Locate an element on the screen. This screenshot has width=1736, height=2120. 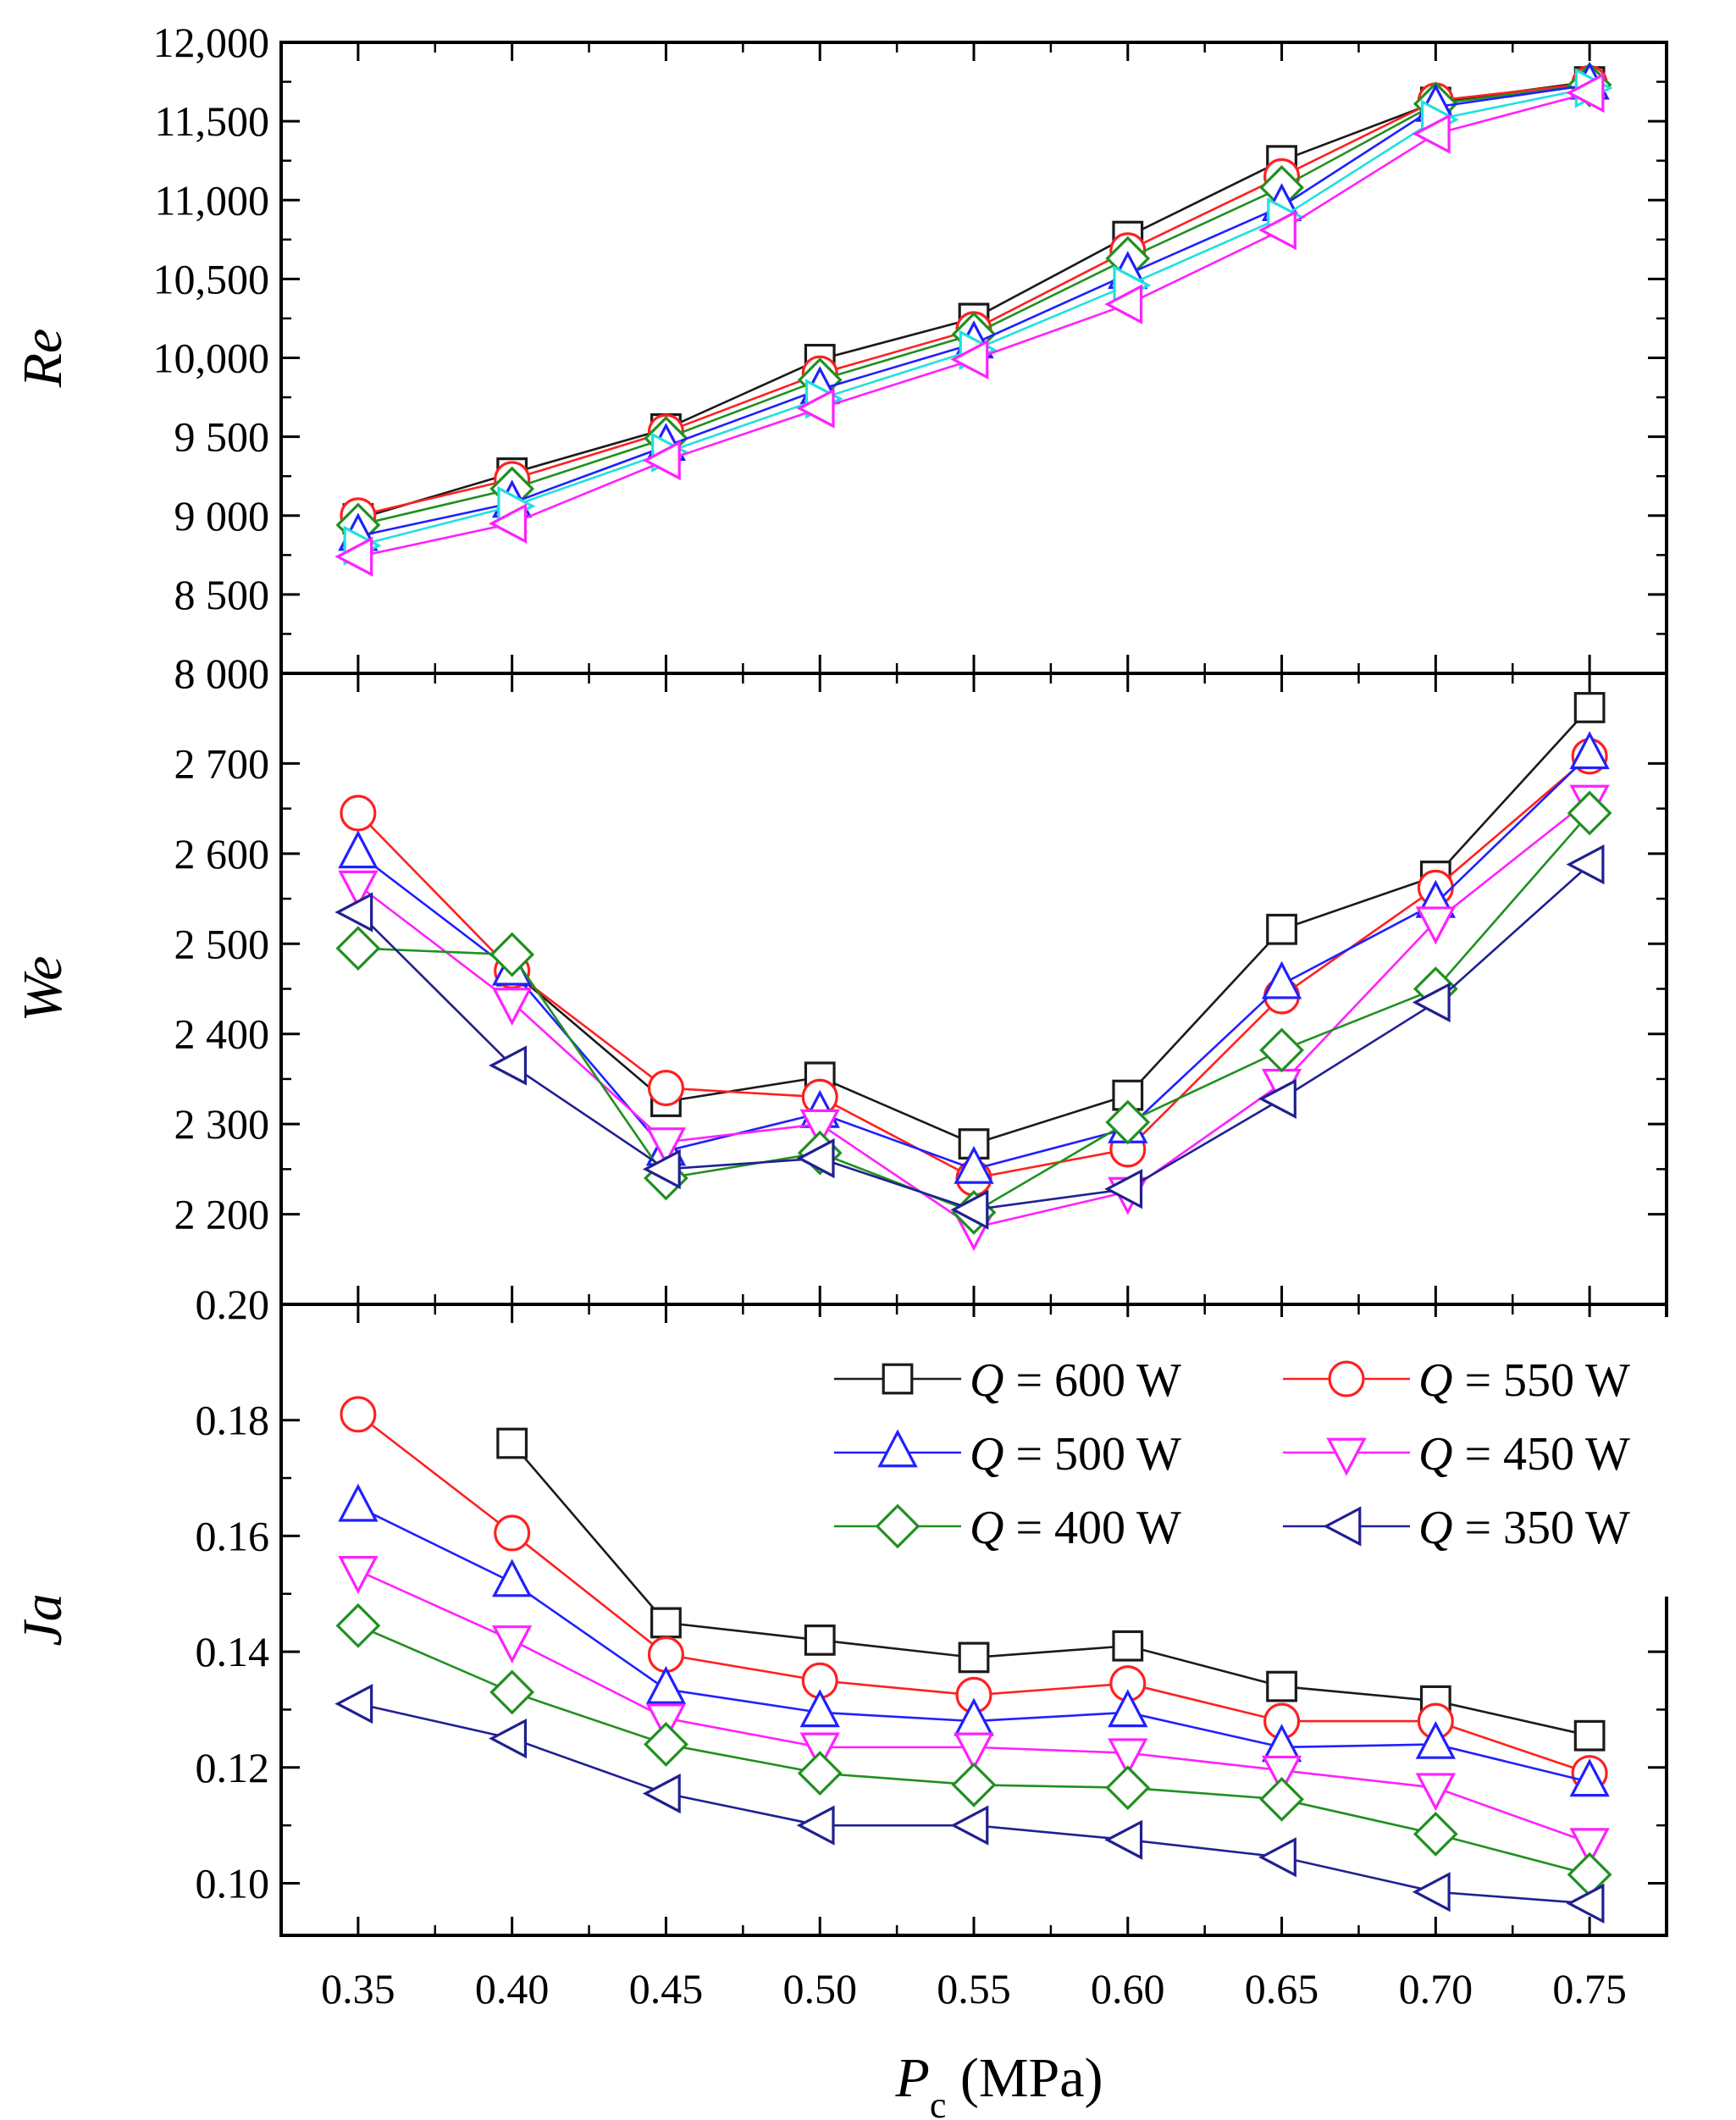
y-tick-label: 2 200 is located at coordinates (222, 1214).